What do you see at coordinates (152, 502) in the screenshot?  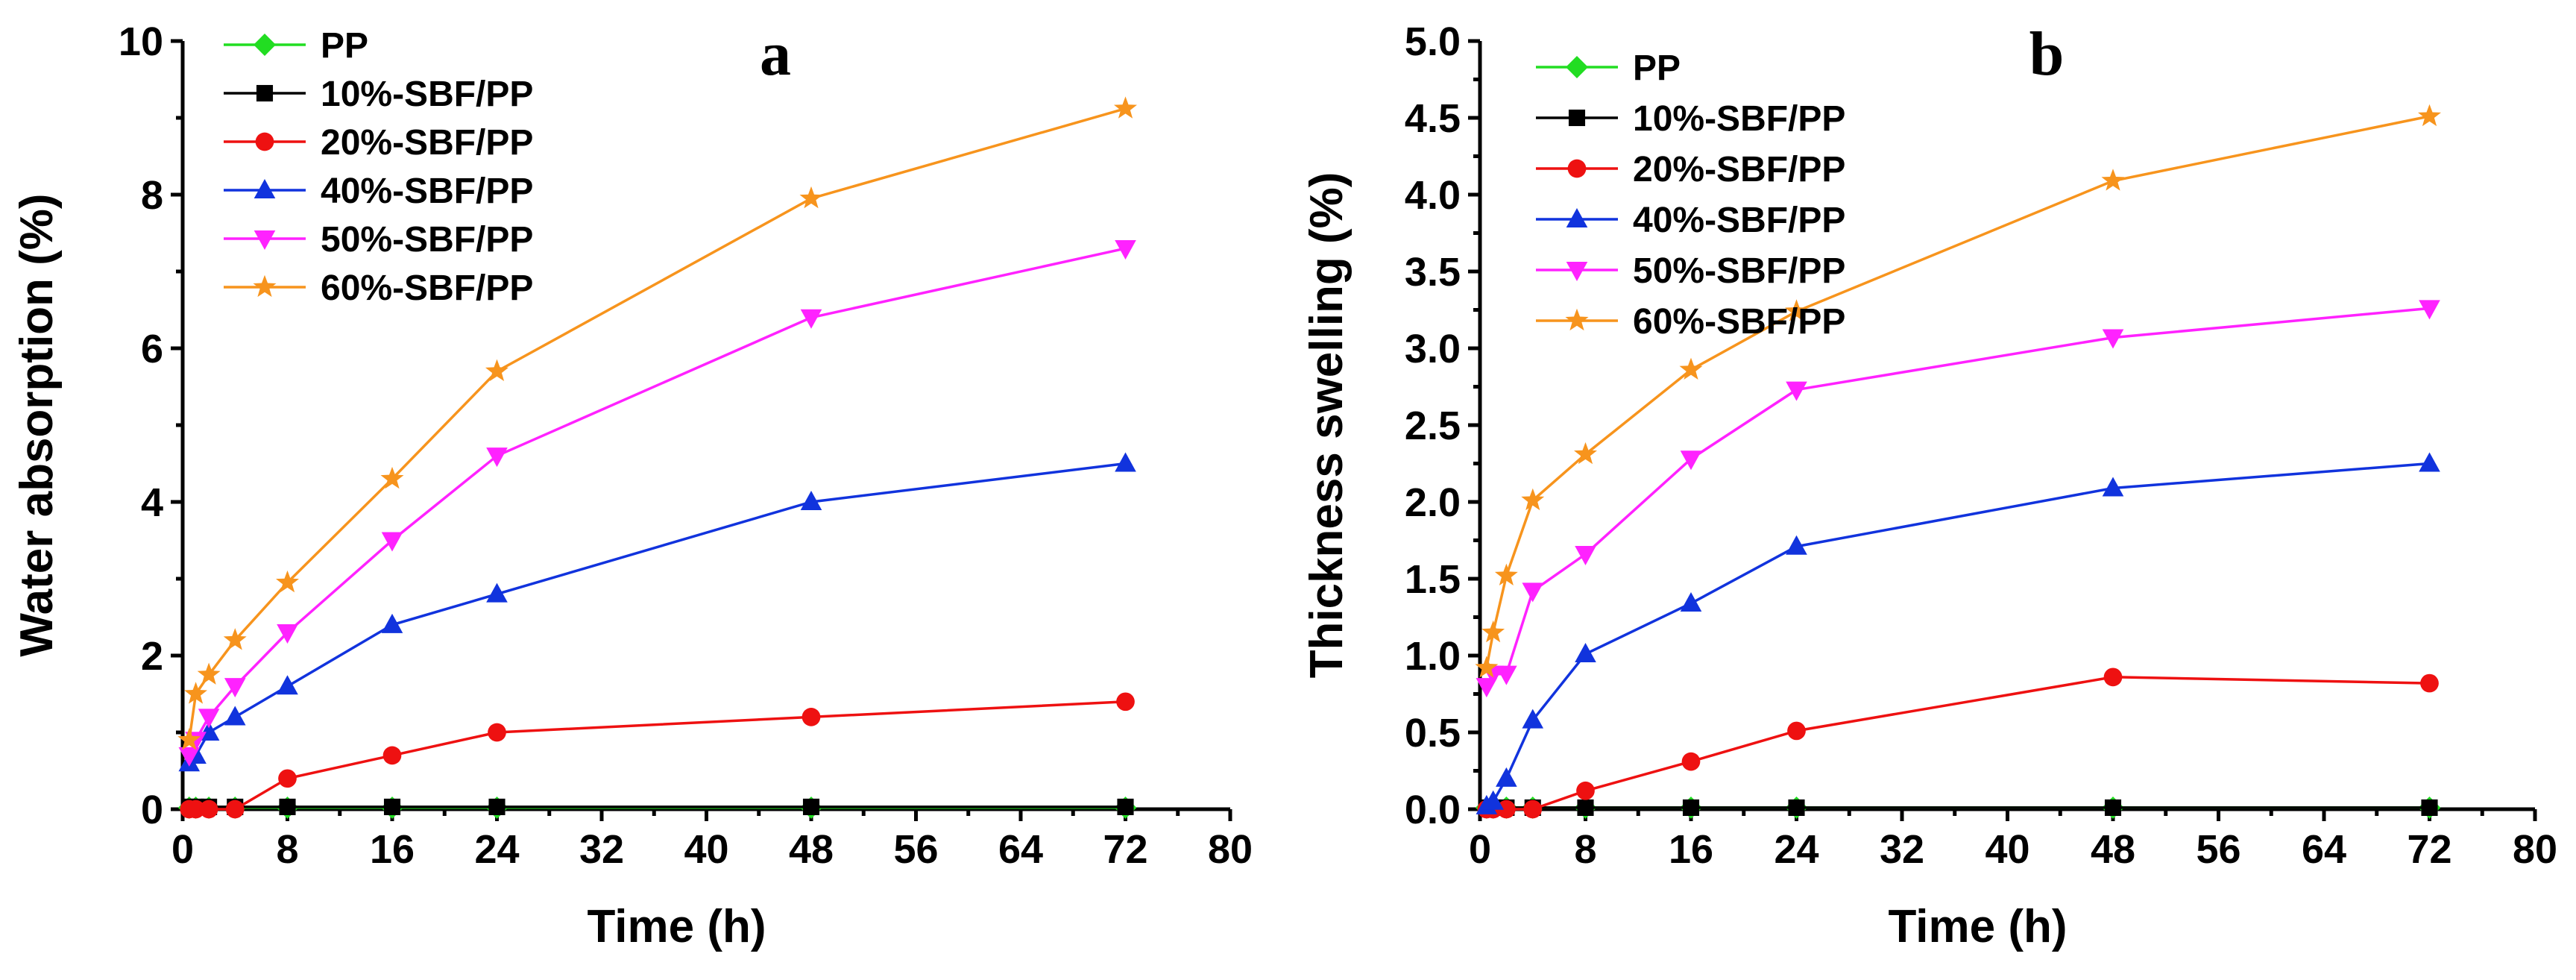 I see `y-tick-label: 4` at bounding box center [152, 502].